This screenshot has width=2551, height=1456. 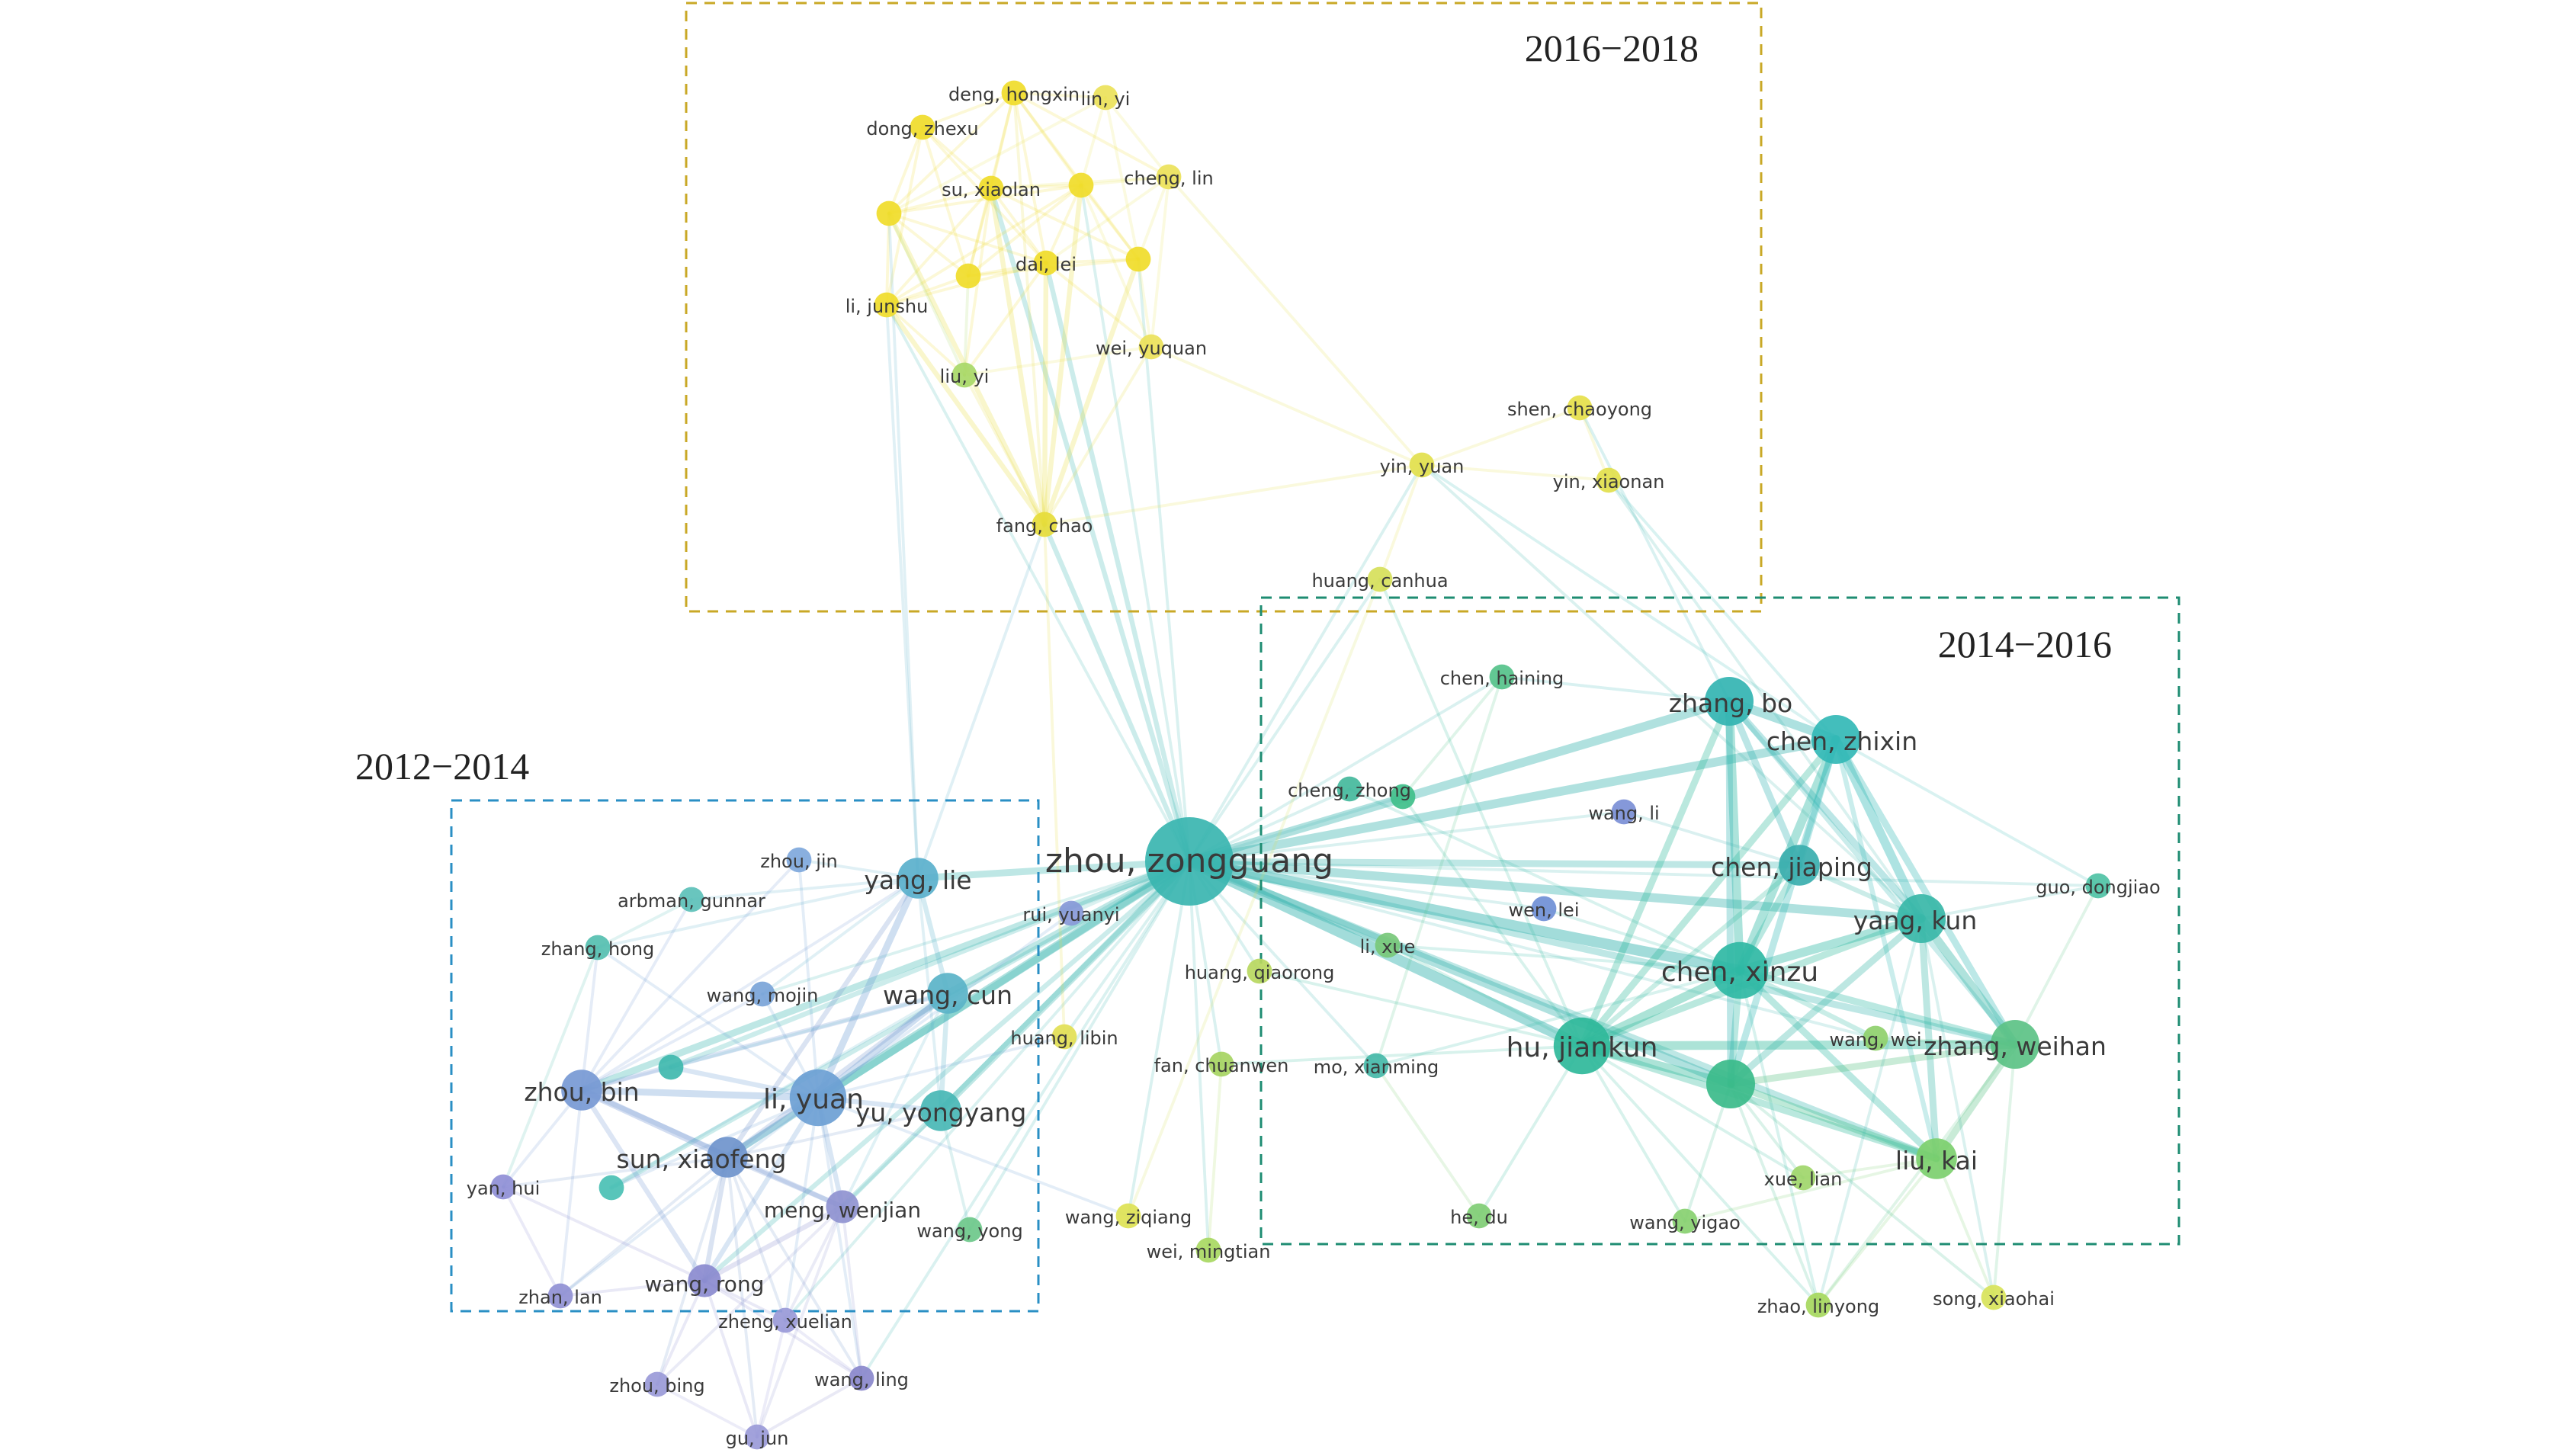 What do you see at coordinates (1380, 579) in the screenshot?
I see `node-huang-canhua` at bounding box center [1380, 579].